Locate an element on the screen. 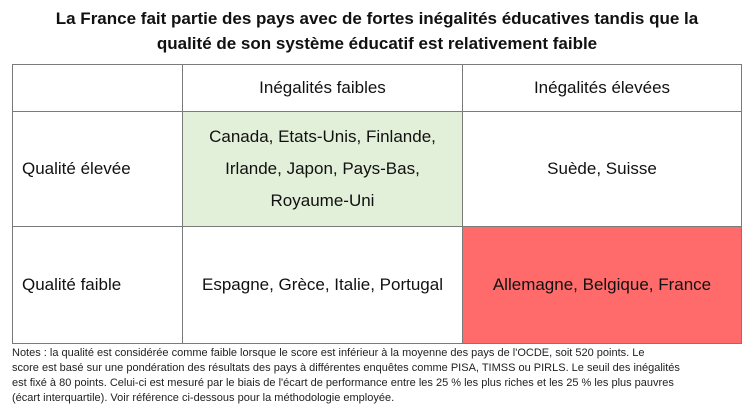 Image resolution: width=754 pixels, height=414 pixels. header-row: Inégalités faibles Inégalités élevées is located at coordinates (377, 88).